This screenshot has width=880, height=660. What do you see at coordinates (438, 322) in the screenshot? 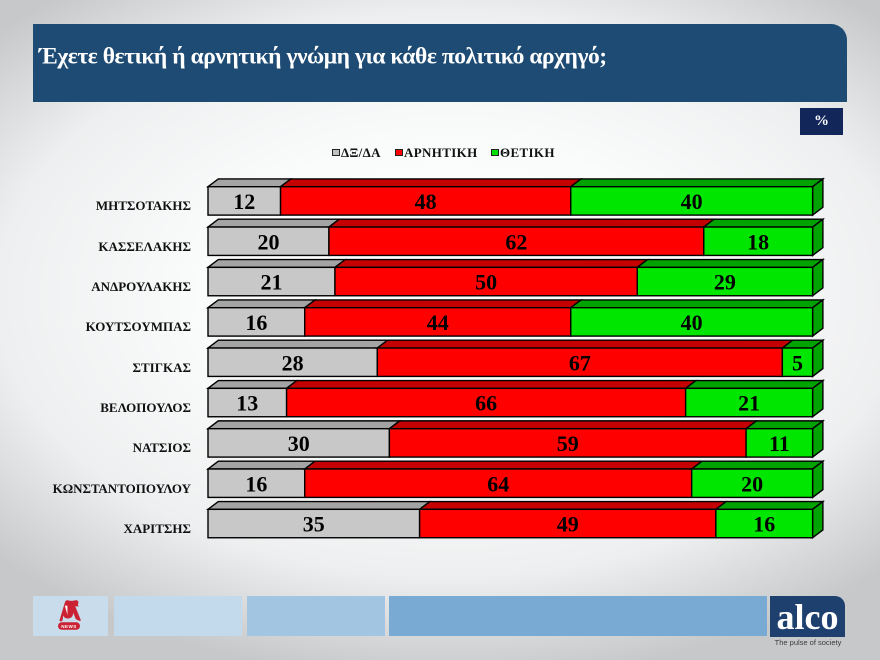
I see `svg-text: 44` at bounding box center [438, 322].